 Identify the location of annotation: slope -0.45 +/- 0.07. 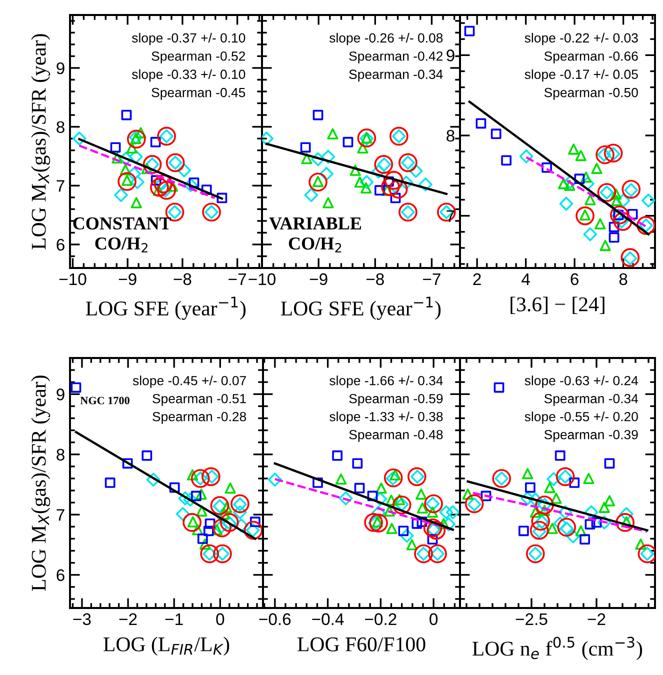
(189, 382).